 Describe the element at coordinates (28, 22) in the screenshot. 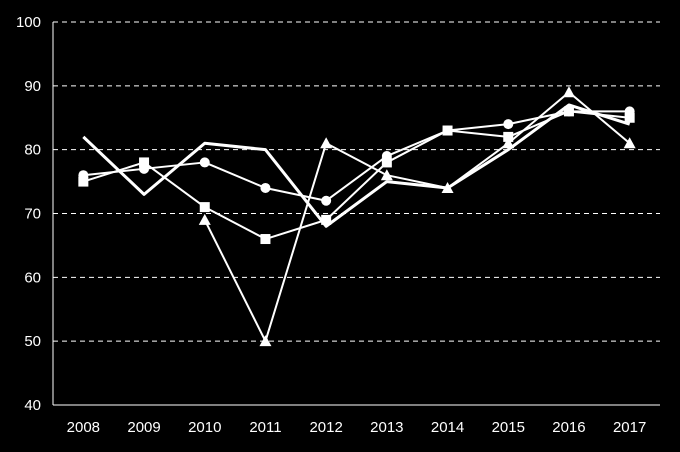

I see `y-tick-label: 100` at that location.